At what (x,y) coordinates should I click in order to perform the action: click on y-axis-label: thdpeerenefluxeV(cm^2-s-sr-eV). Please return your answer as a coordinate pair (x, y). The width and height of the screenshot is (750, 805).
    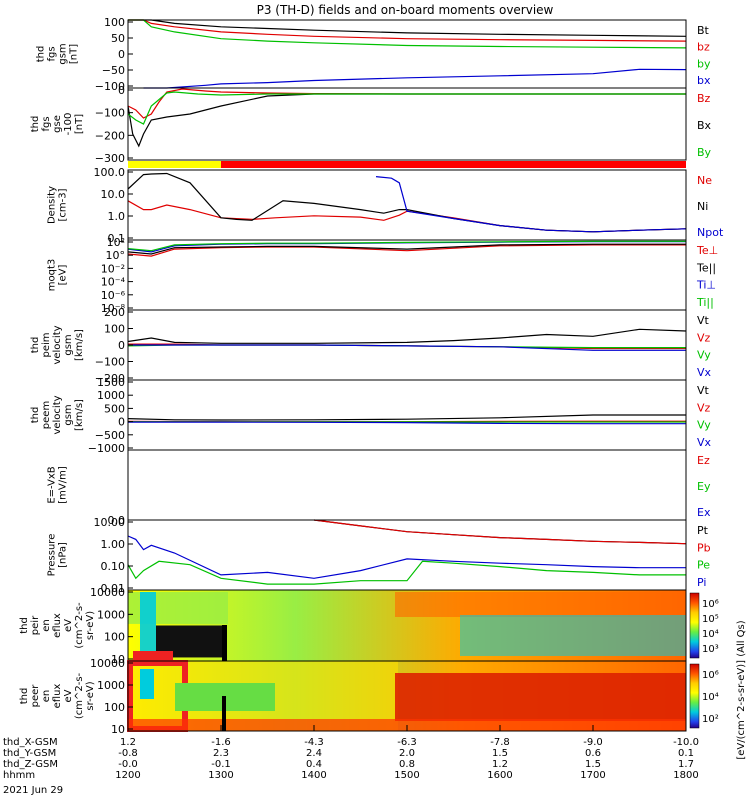
    Looking at the image, I should click on (57, 695).